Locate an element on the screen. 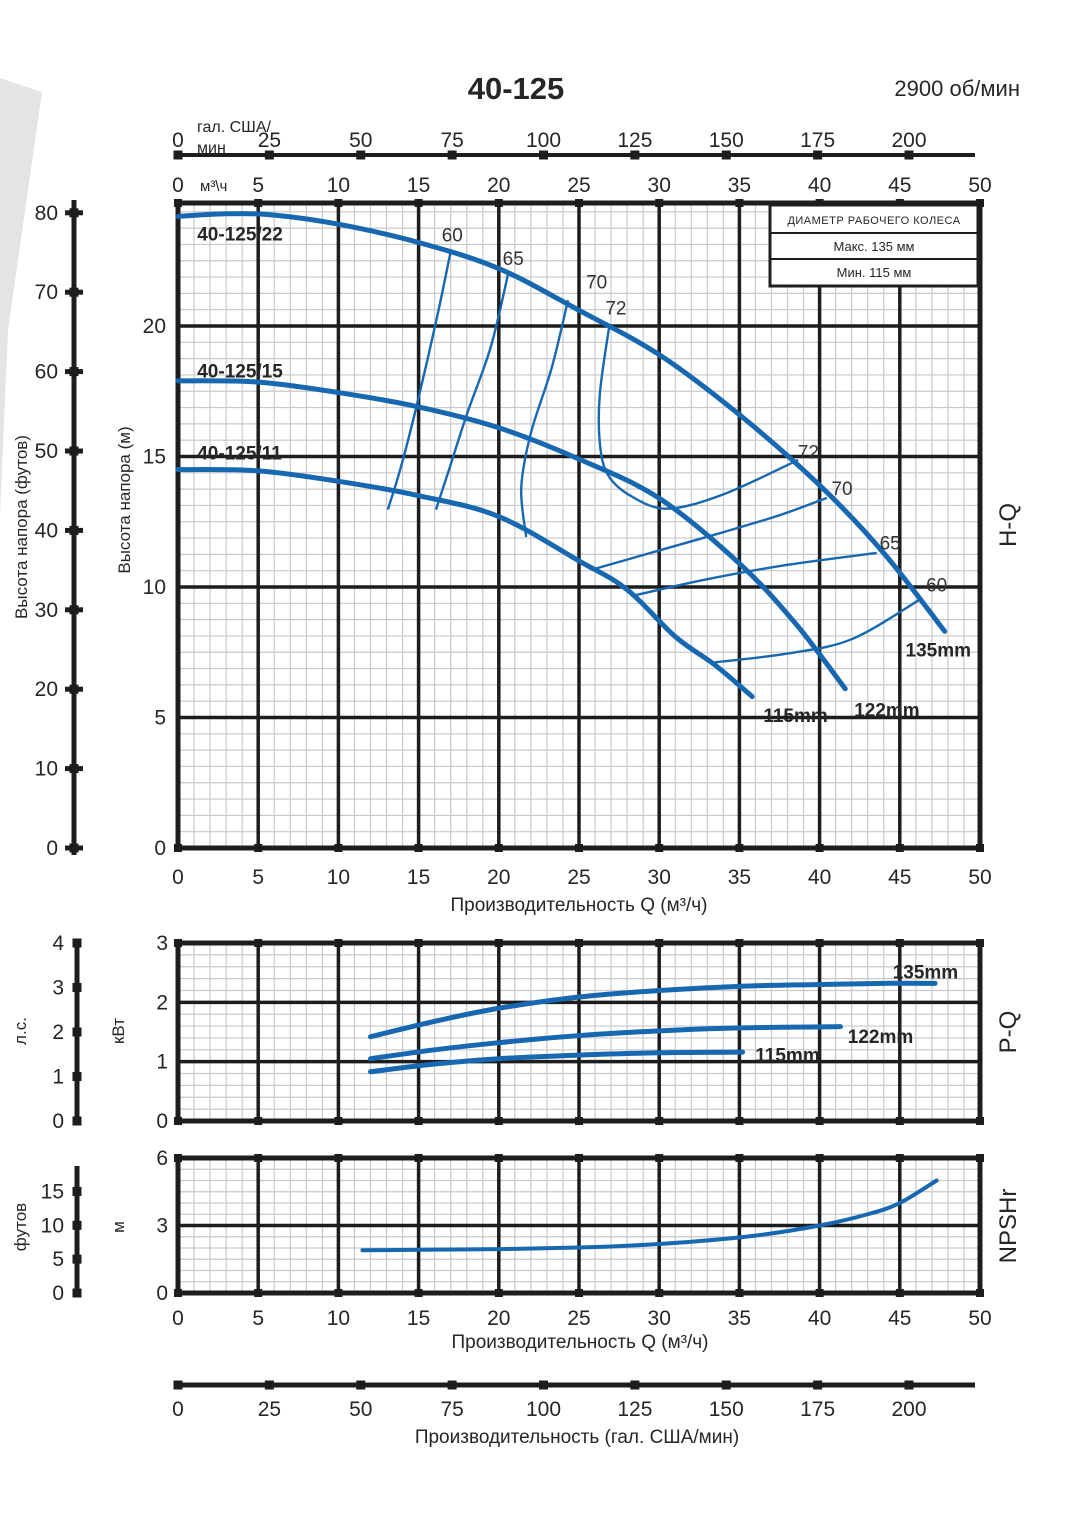 The height and width of the screenshot is (1531, 1083). gal-top-tick-label: 25 is located at coordinates (269, 140).